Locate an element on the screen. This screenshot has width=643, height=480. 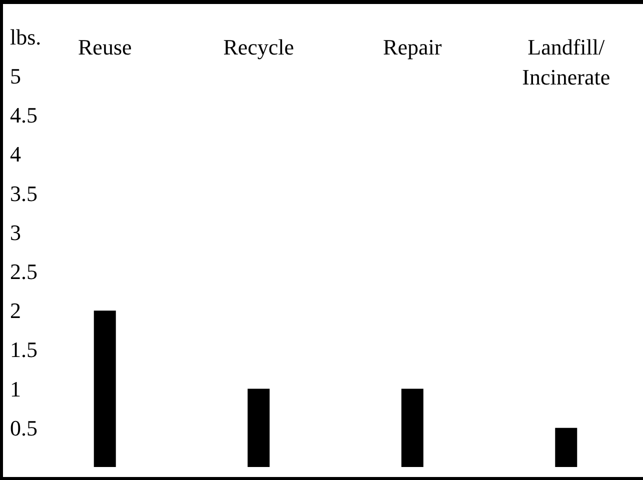
y-tick-label: 5 is located at coordinates (15, 76).